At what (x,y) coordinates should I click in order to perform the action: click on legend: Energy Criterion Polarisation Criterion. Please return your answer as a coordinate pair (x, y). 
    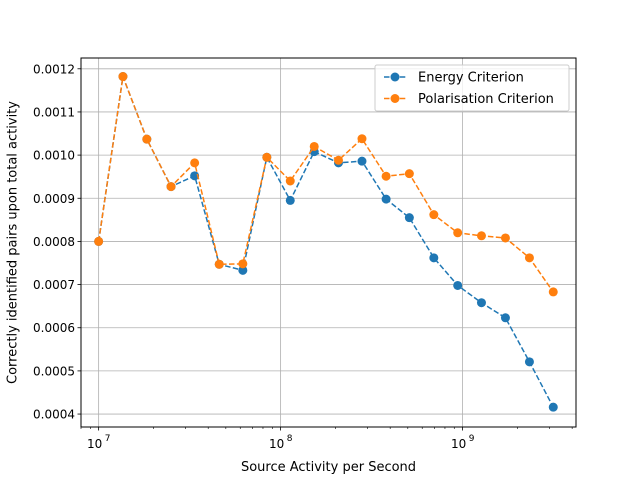
    Looking at the image, I should click on (472, 88).